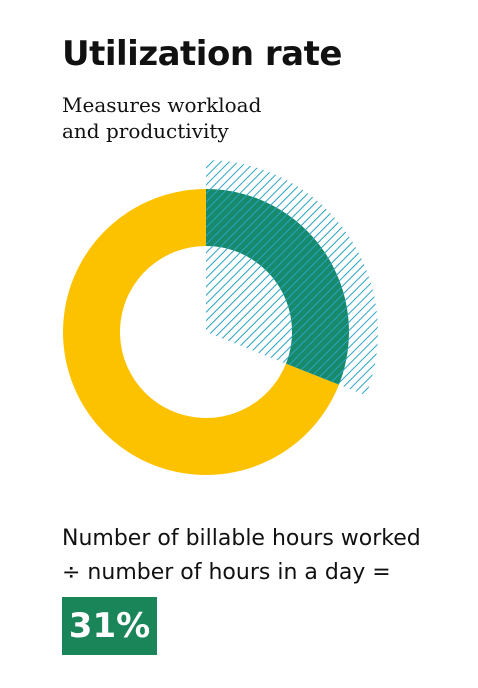 The width and height of the screenshot is (478, 688). Describe the element at coordinates (241, 538) in the screenshot. I see `formula-line: Number of billable hours worked` at that location.